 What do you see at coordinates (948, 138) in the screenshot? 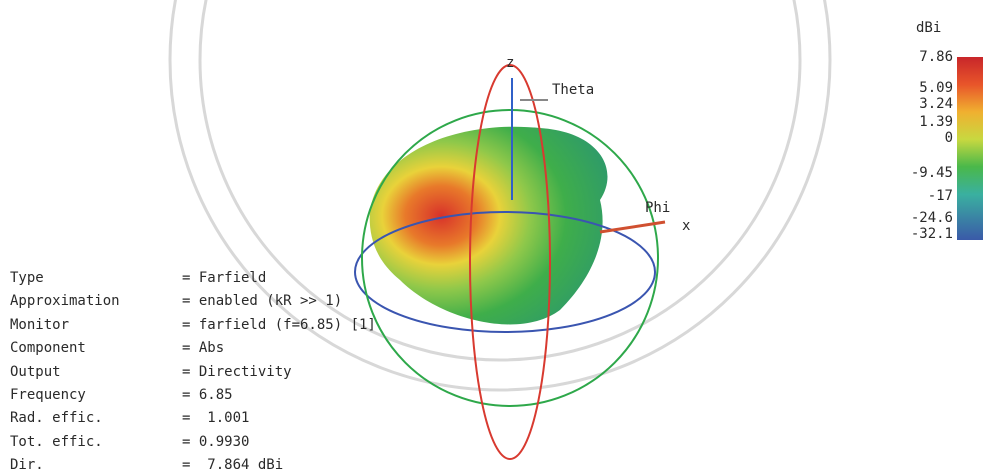
I see `colorbar-tick: 0` at bounding box center [948, 138].